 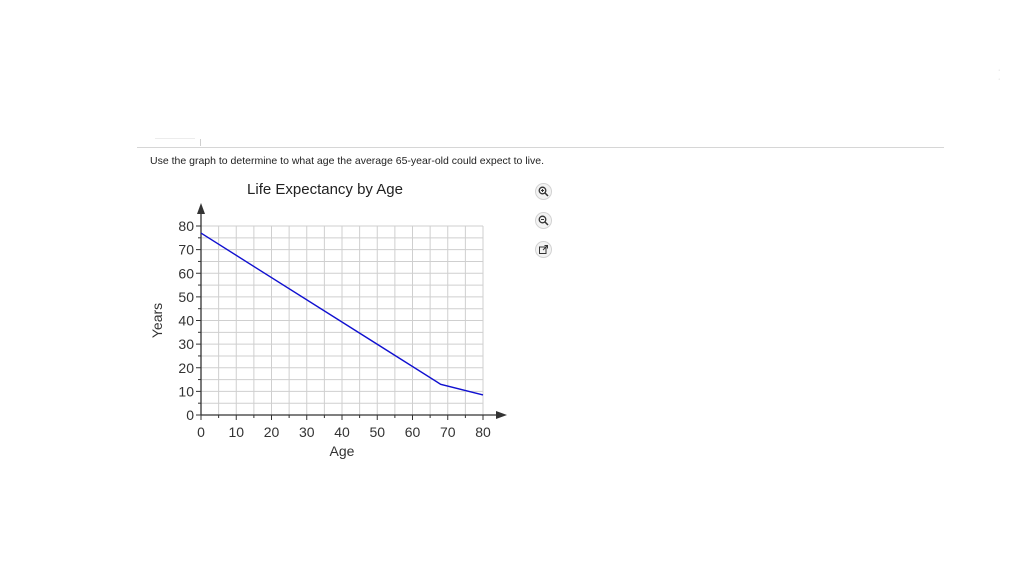 I want to click on y-tick-label: 50, so click(x=186, y=297).